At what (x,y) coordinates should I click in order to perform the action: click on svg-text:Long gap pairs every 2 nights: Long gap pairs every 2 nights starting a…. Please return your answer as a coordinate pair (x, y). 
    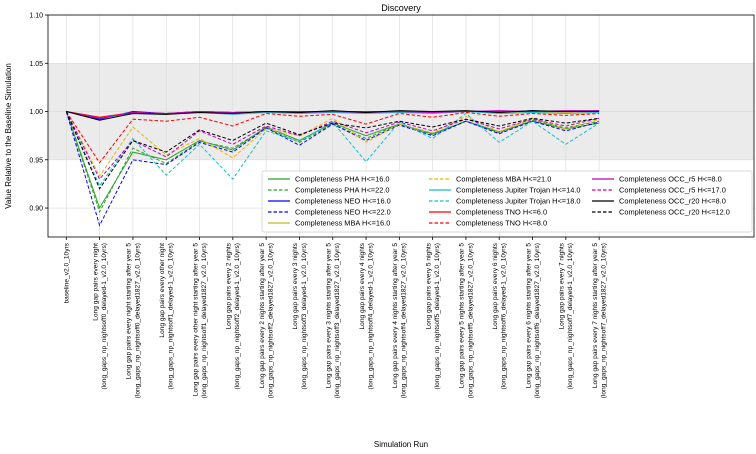
    Looking at the image, I should click on (267, 321).